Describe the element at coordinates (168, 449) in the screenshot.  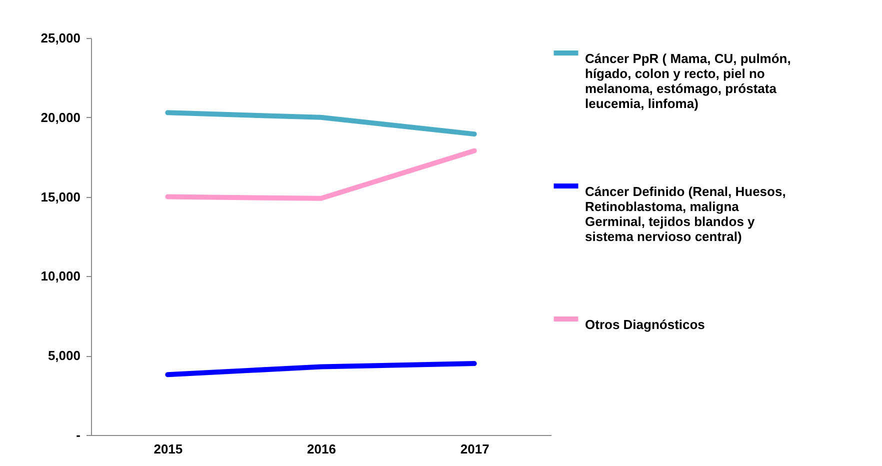
I see `x-tick-label: 2015` at that location.